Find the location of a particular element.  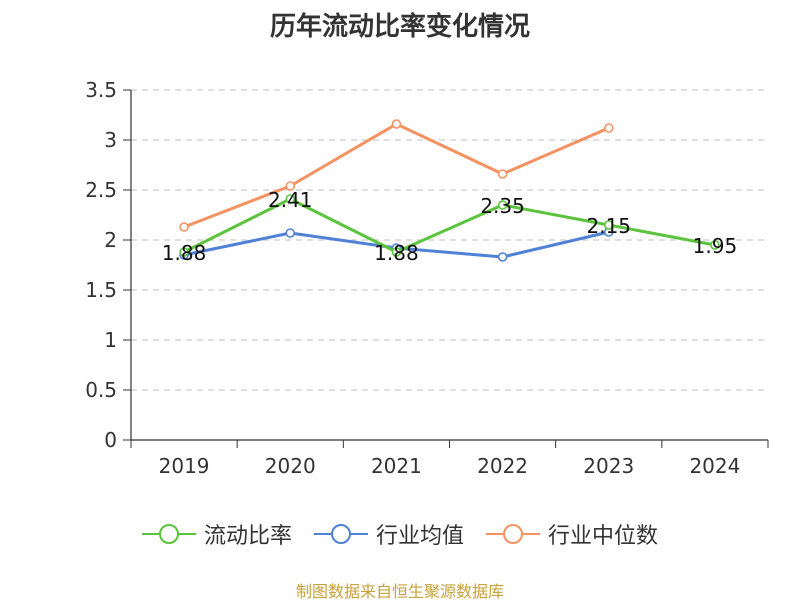

legend-item-industry-mean: 行业均值 is located at coordinates (388, 534).